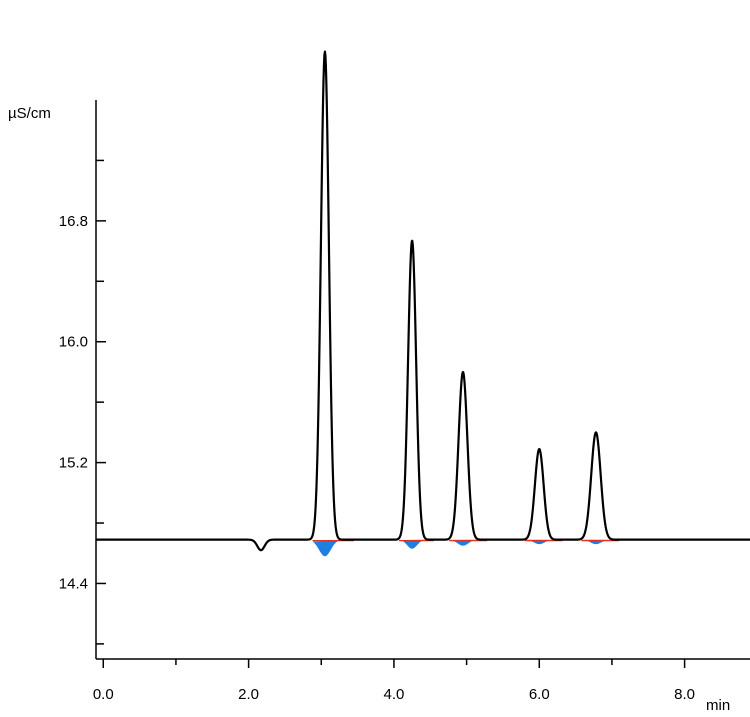 Image resolution: width=750 pixels, height=717 pixels. Describe the element at coordinates (29, 113) in the screenshot. I see `y-axis-label: µS/cm` at that location.